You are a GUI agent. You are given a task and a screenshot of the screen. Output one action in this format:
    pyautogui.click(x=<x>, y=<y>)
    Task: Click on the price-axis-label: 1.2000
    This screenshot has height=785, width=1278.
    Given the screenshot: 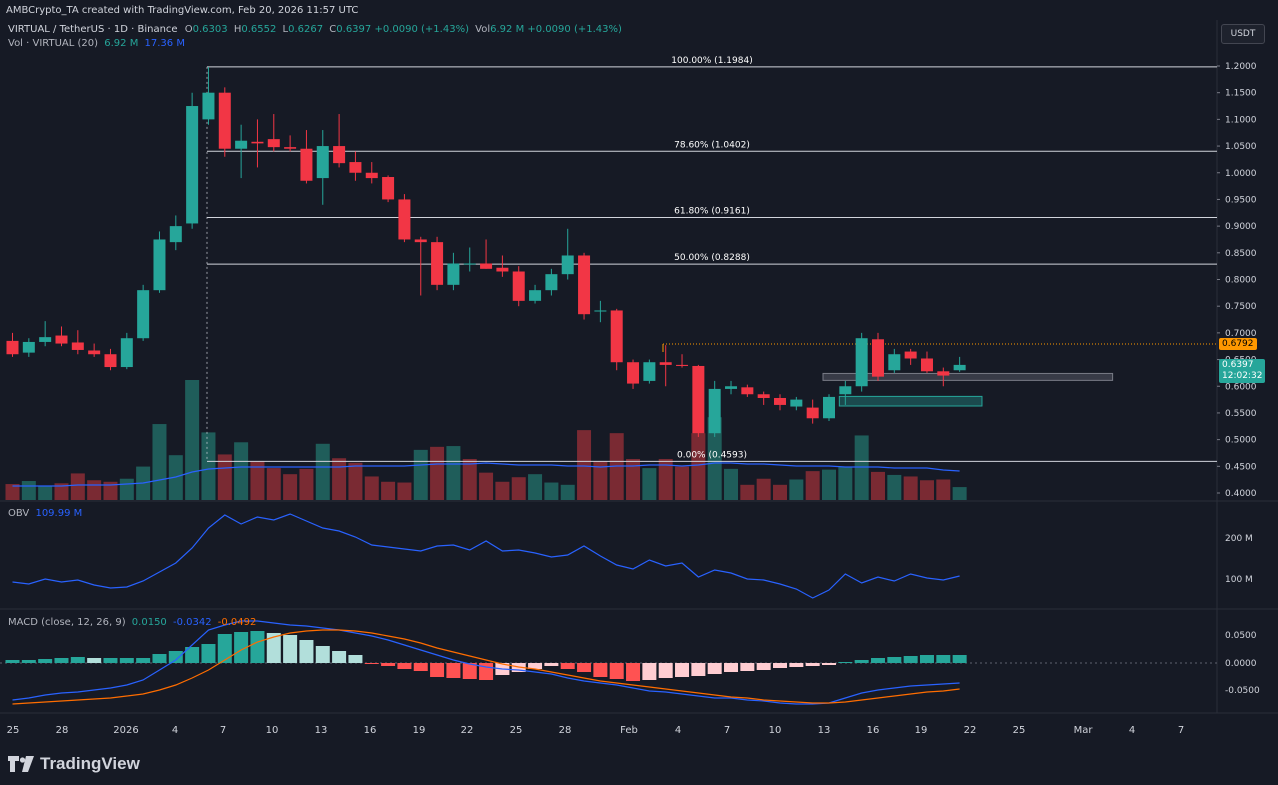 What is the action you would take?
    pyautogui.click(x=1241, y=67)
    